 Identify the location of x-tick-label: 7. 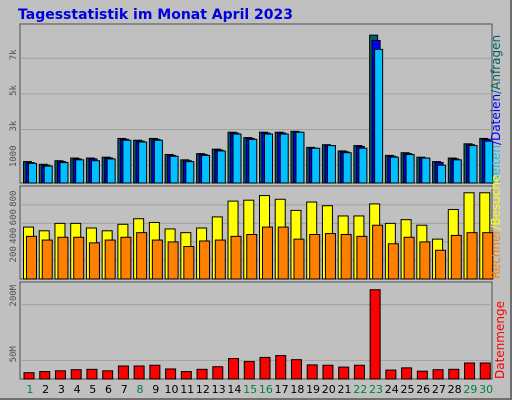
(124, 389).